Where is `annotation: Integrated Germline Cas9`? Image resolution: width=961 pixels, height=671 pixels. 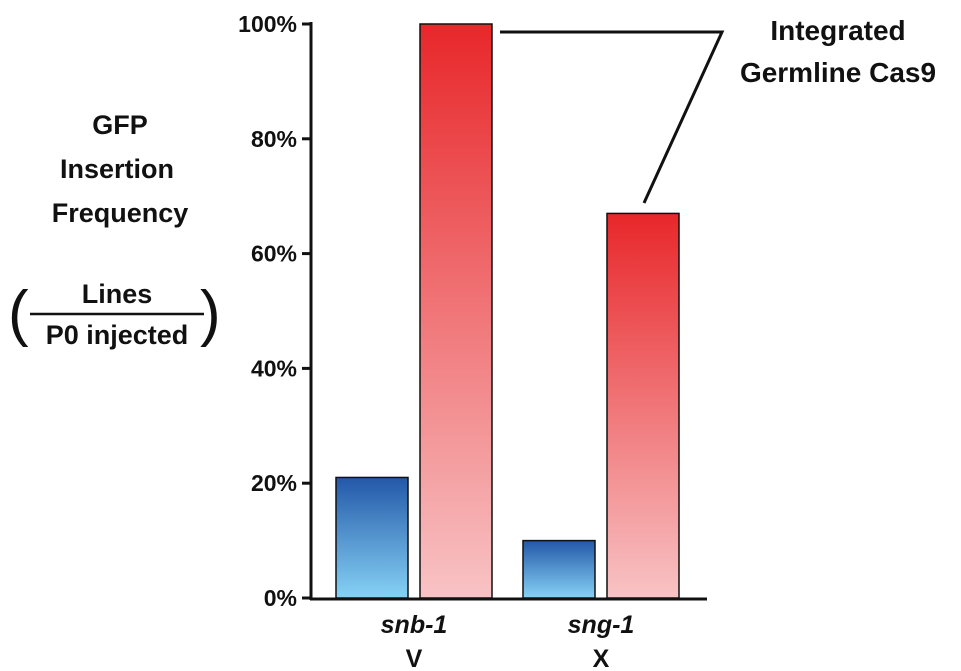
annotation: Integrated Germline Cas9 is located at coordinates (718, 109).